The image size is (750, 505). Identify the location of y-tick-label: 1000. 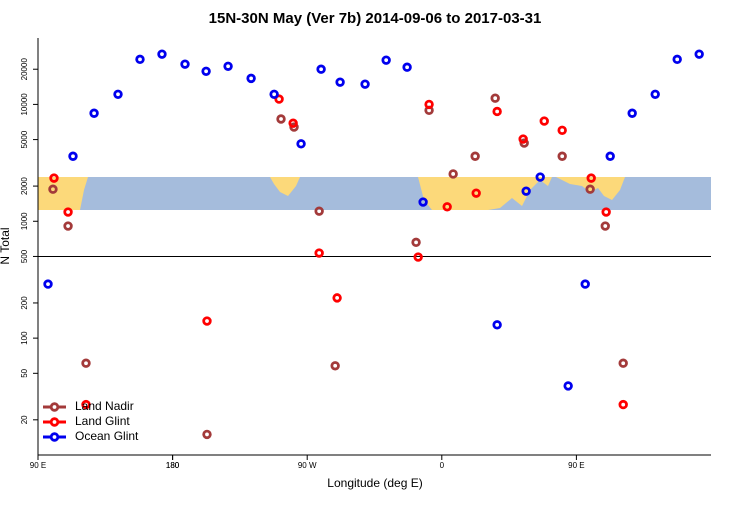
(24, 221).